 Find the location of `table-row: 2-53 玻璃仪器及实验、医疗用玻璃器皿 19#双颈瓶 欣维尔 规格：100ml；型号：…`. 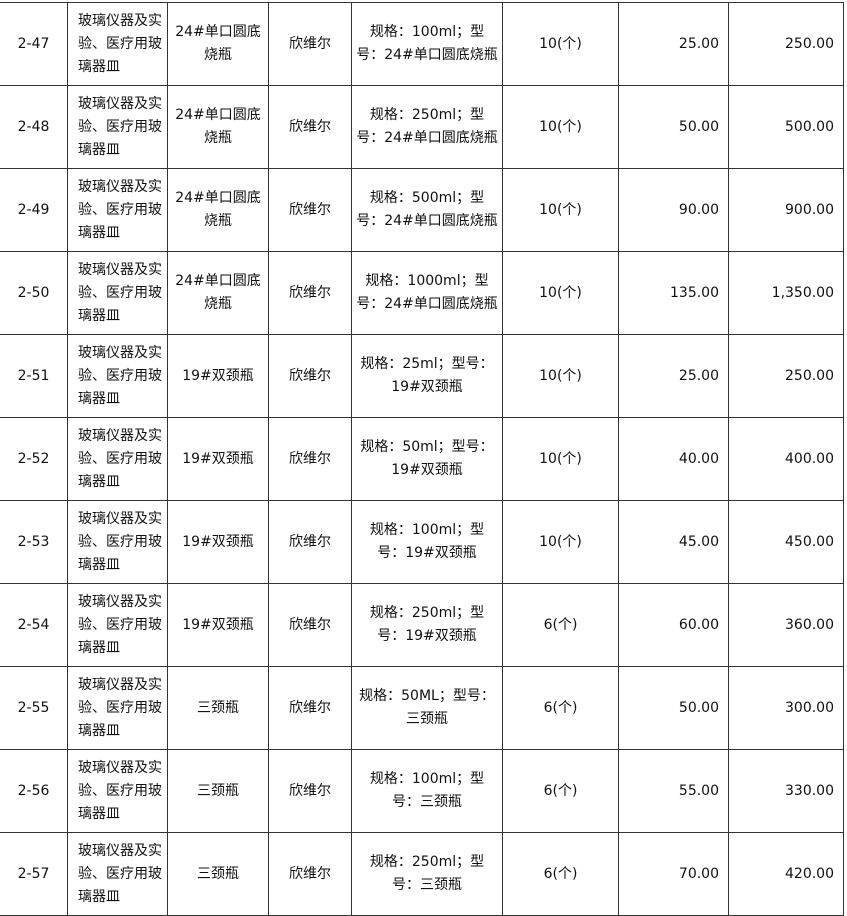

table-row: 2-53 玻璃仪器及实验、医疗用玻璃器皿 19#双颈瓶 欣维尔 规格：100ml；型号：… is located at coordinates (422, 542).